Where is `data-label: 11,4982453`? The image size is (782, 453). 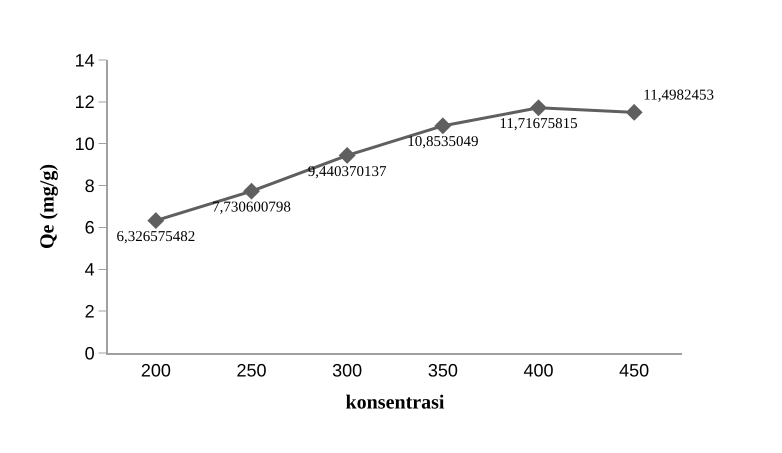 data-label: 11,4982453 is located at coordinates (678, 95).